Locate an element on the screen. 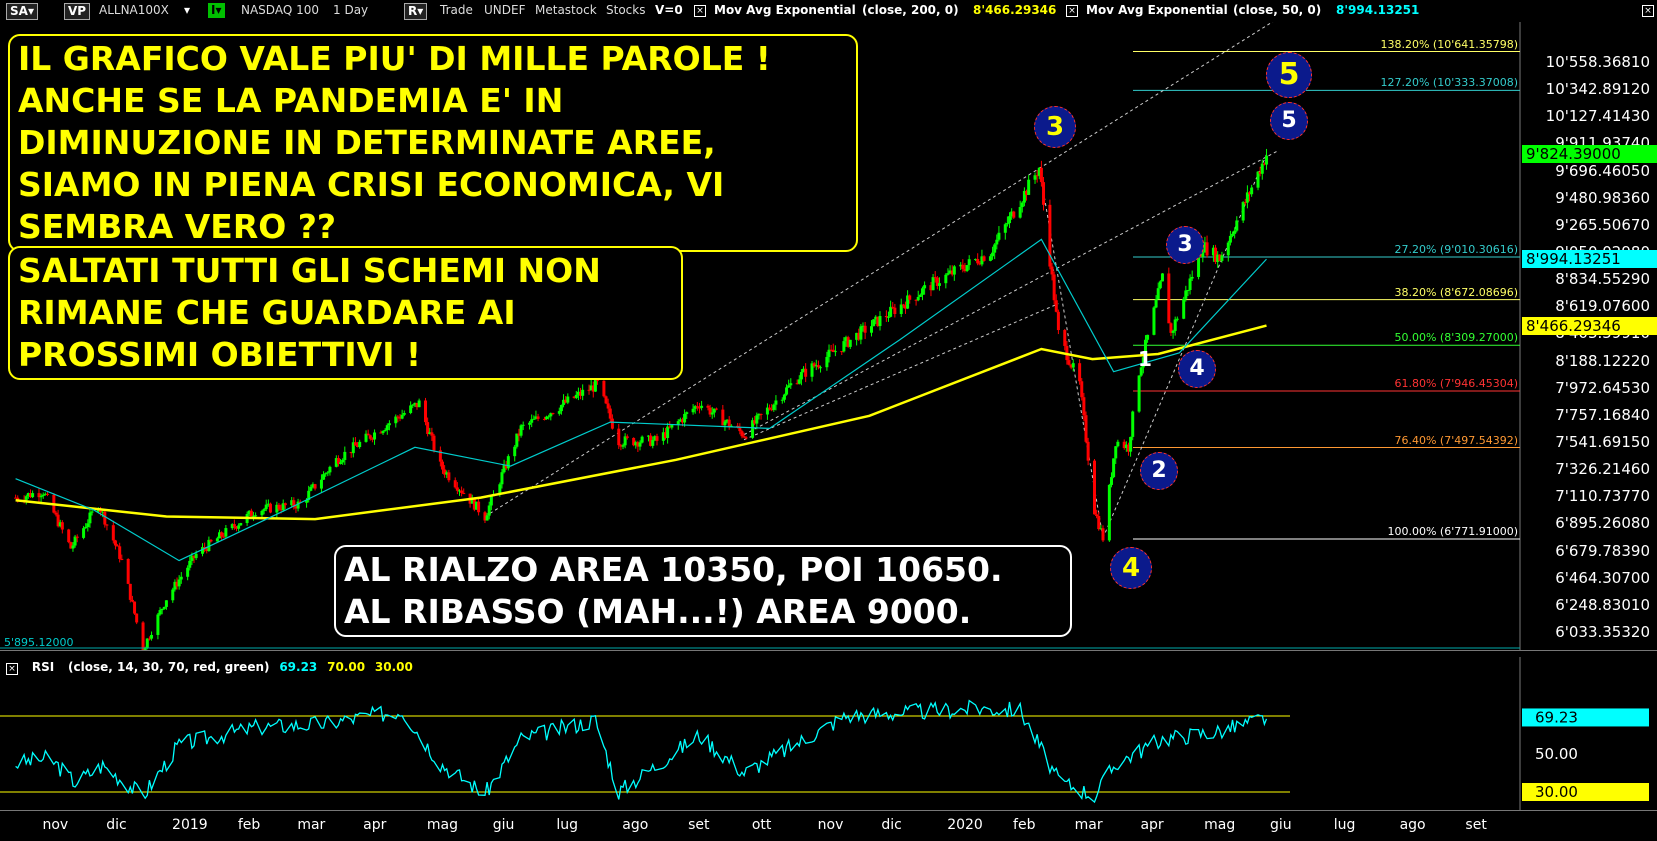 The width and height of the screenshot is (1657, 841). sa-button: SA▾ is located at coordinates (22, 11).